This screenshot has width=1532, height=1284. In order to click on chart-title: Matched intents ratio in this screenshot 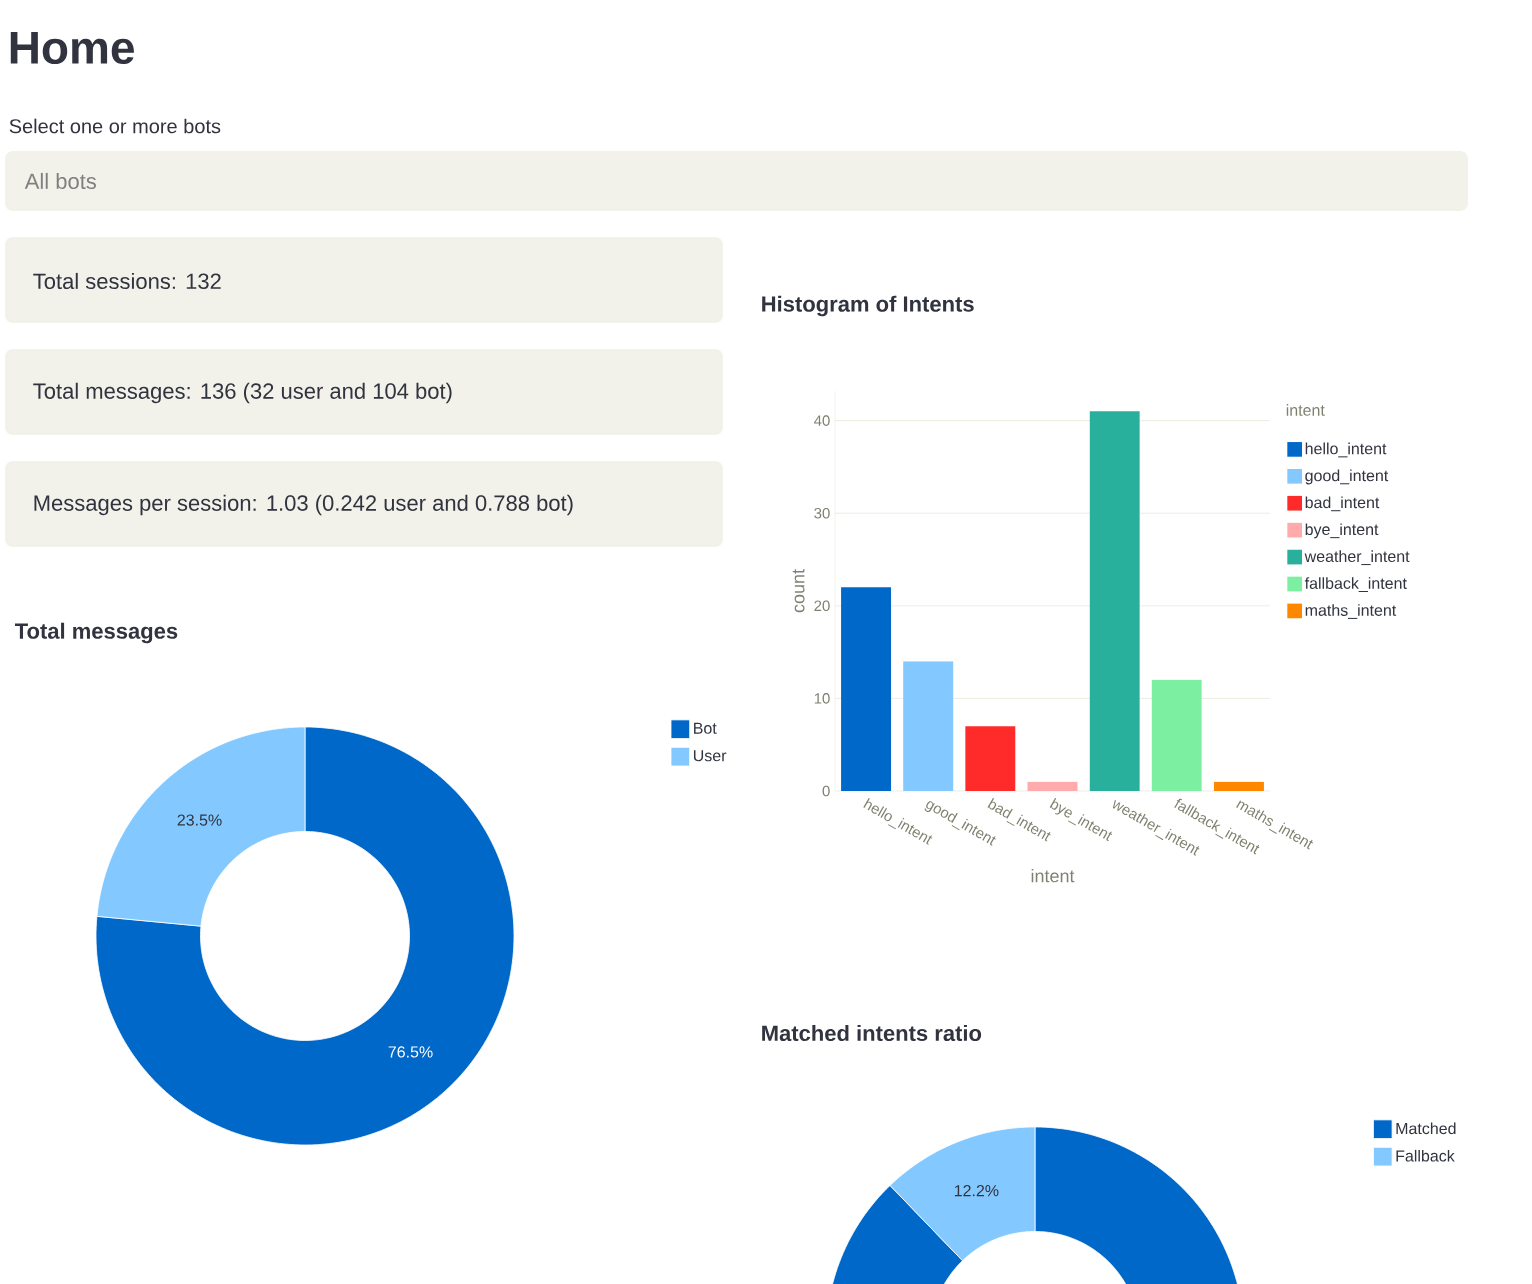, I will do `click(872, 1033)`.